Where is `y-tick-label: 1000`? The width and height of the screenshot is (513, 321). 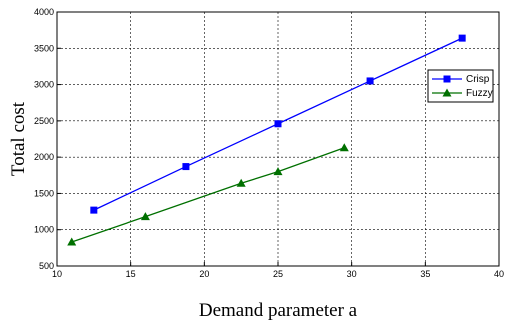
y-tick-label: 1000 is located at coordinates (44, 230).